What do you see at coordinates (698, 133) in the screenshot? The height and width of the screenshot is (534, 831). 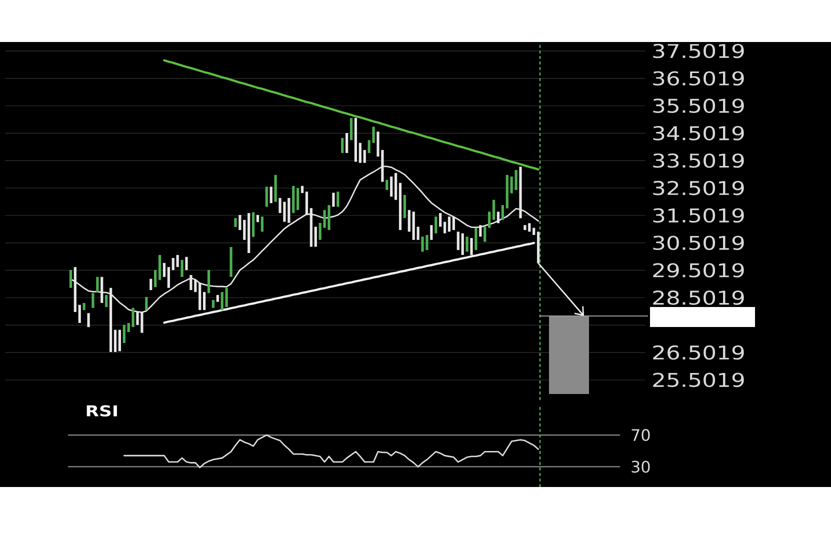 I see `y-tick-label: 34.5019` at bounding box center [698, 133].